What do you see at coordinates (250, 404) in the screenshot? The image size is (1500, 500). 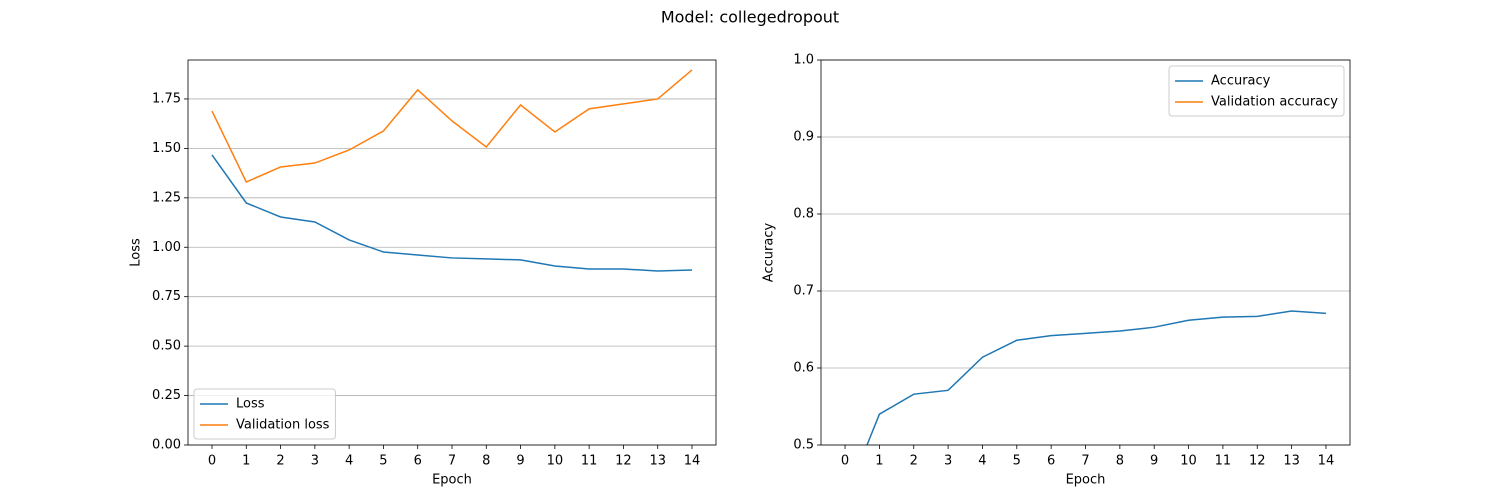 I see `legend-label: Loss` at bounding box center [250, 404].